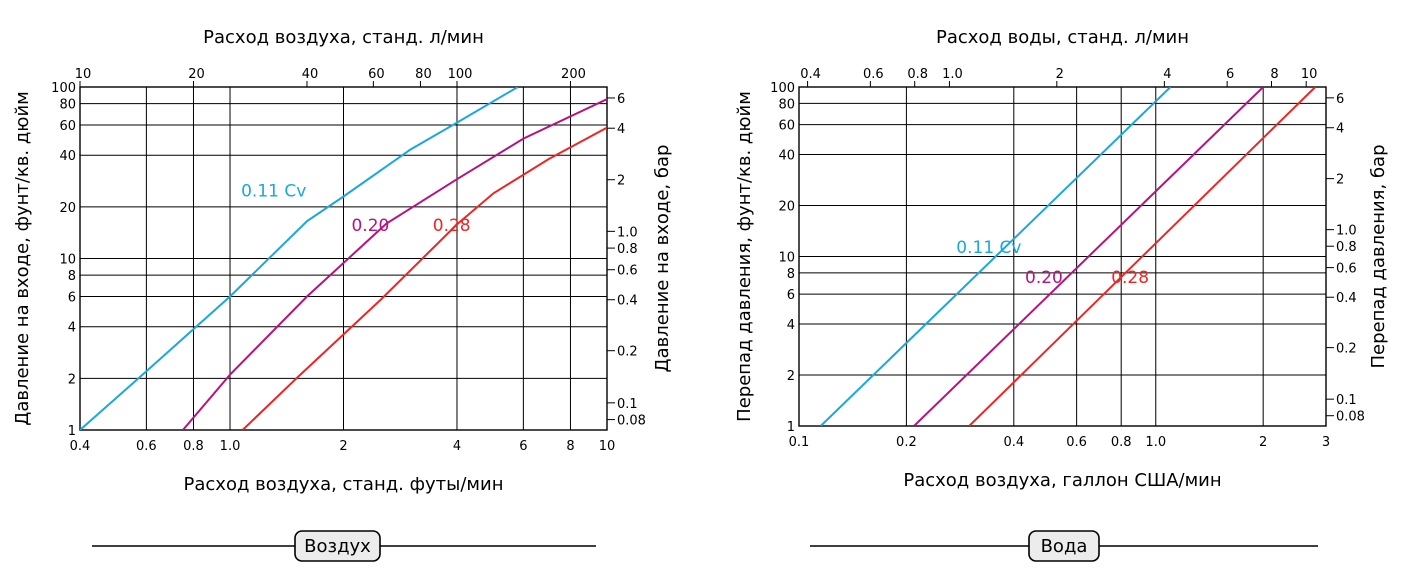 The image size is (1412, 583). What do you see at coordinates (873, 74) in the screenshot?
I see `top-x-tick-label: 0.6` at bounding box center [873, 74].